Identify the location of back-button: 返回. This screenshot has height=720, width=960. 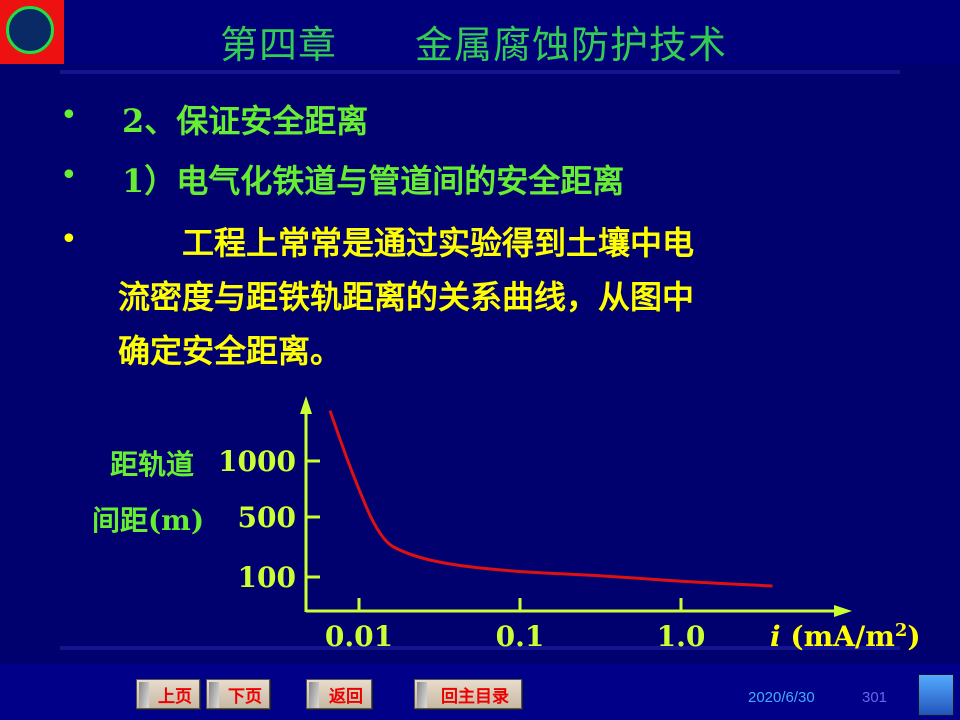
(339, 694).